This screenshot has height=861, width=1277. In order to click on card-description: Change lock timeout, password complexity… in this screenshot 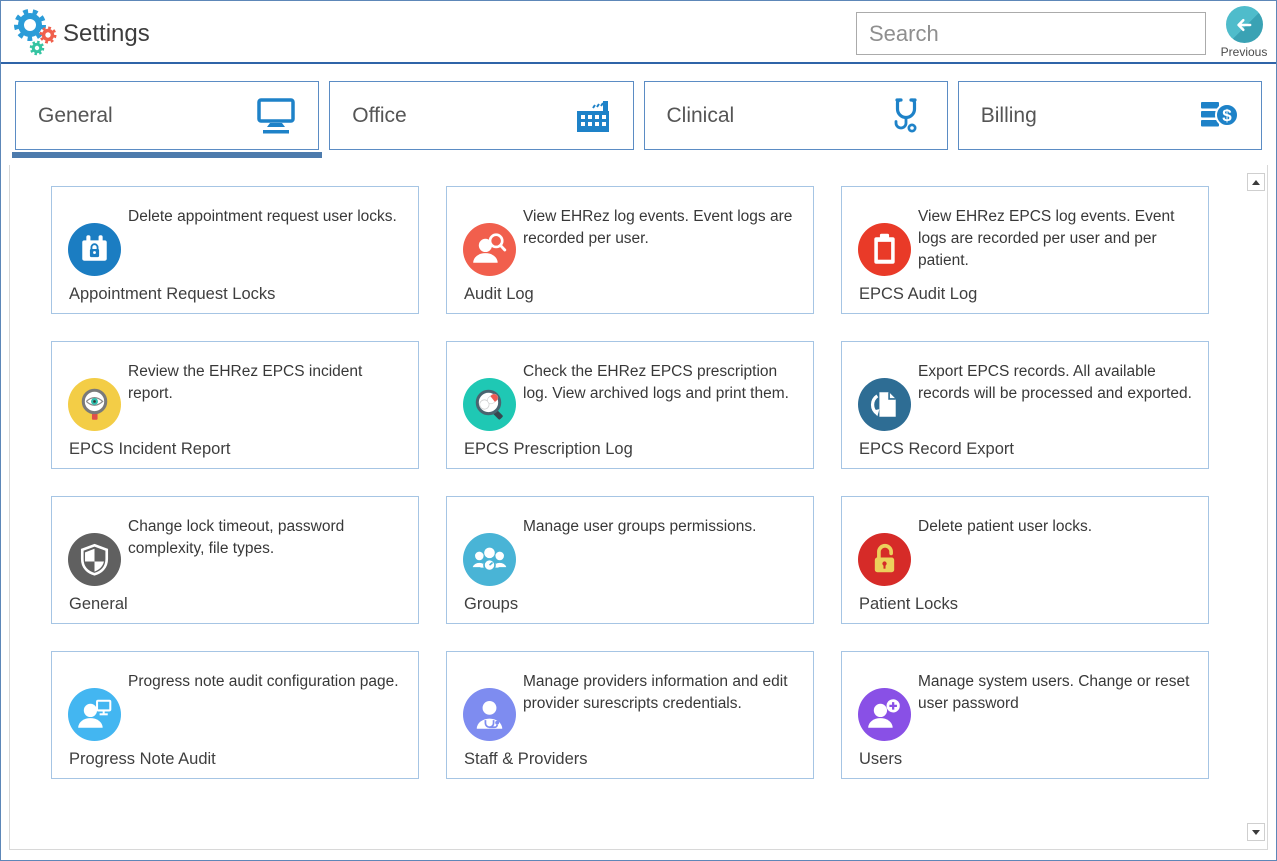, I will do `click(236, 537)`.